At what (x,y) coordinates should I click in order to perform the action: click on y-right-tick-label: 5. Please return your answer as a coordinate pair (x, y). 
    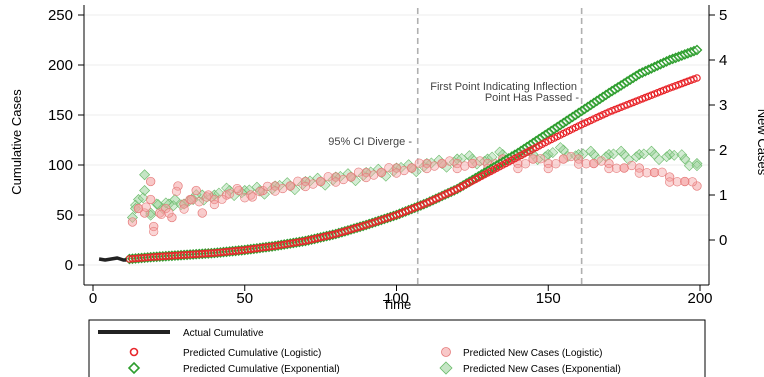
    Looking at the image, I should click on (723, 15).